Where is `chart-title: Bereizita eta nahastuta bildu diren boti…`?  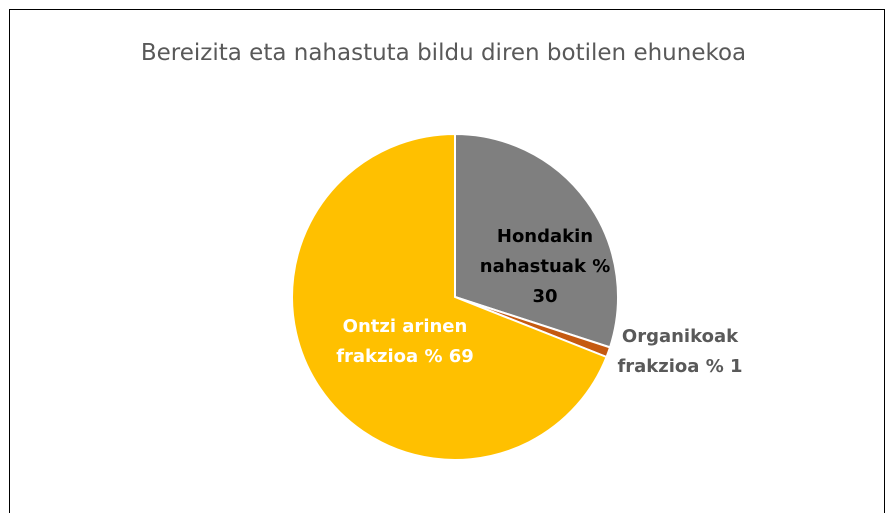 chart-title: Bereizita eta nahastuta bildu diren boti… is located at coordinates (443, 53).